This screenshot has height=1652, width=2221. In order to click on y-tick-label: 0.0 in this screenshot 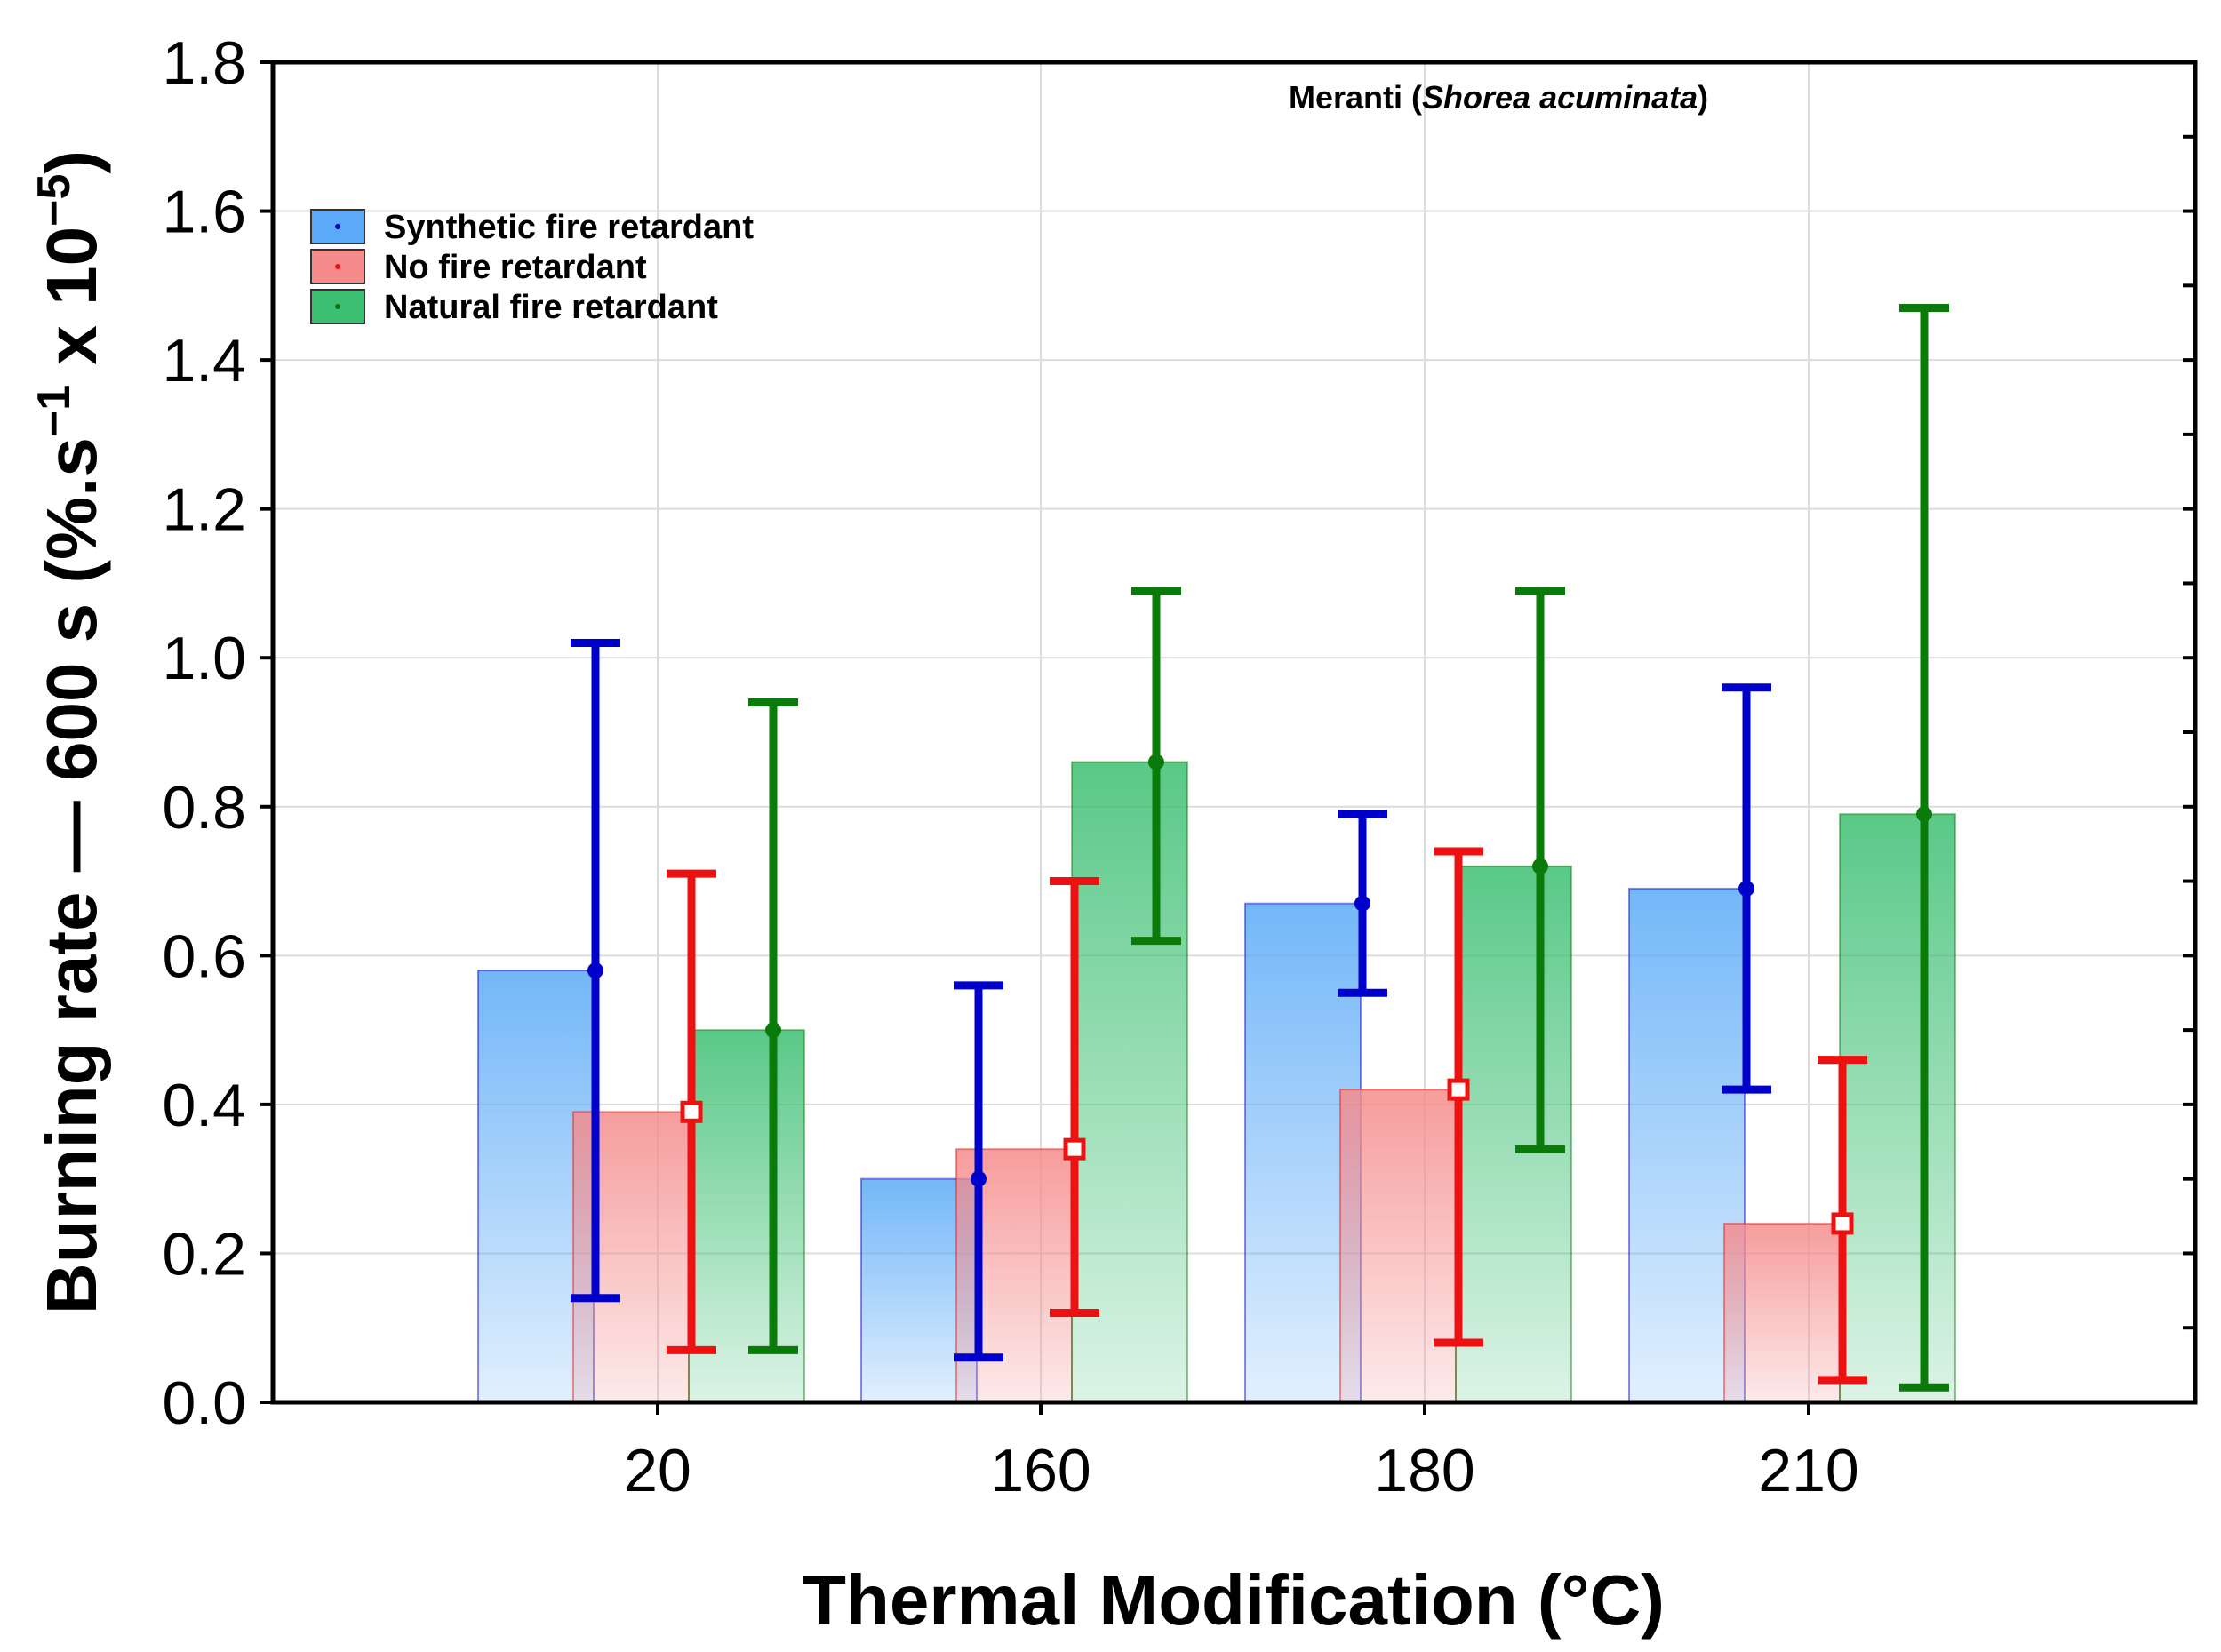, I will do `click(204, 1403)`.